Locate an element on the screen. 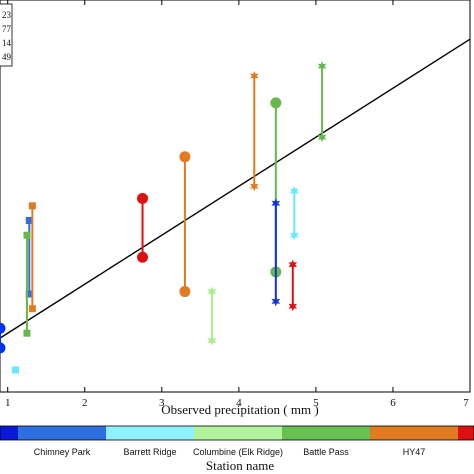  colorbar-border is located at coordinates (237, 433).